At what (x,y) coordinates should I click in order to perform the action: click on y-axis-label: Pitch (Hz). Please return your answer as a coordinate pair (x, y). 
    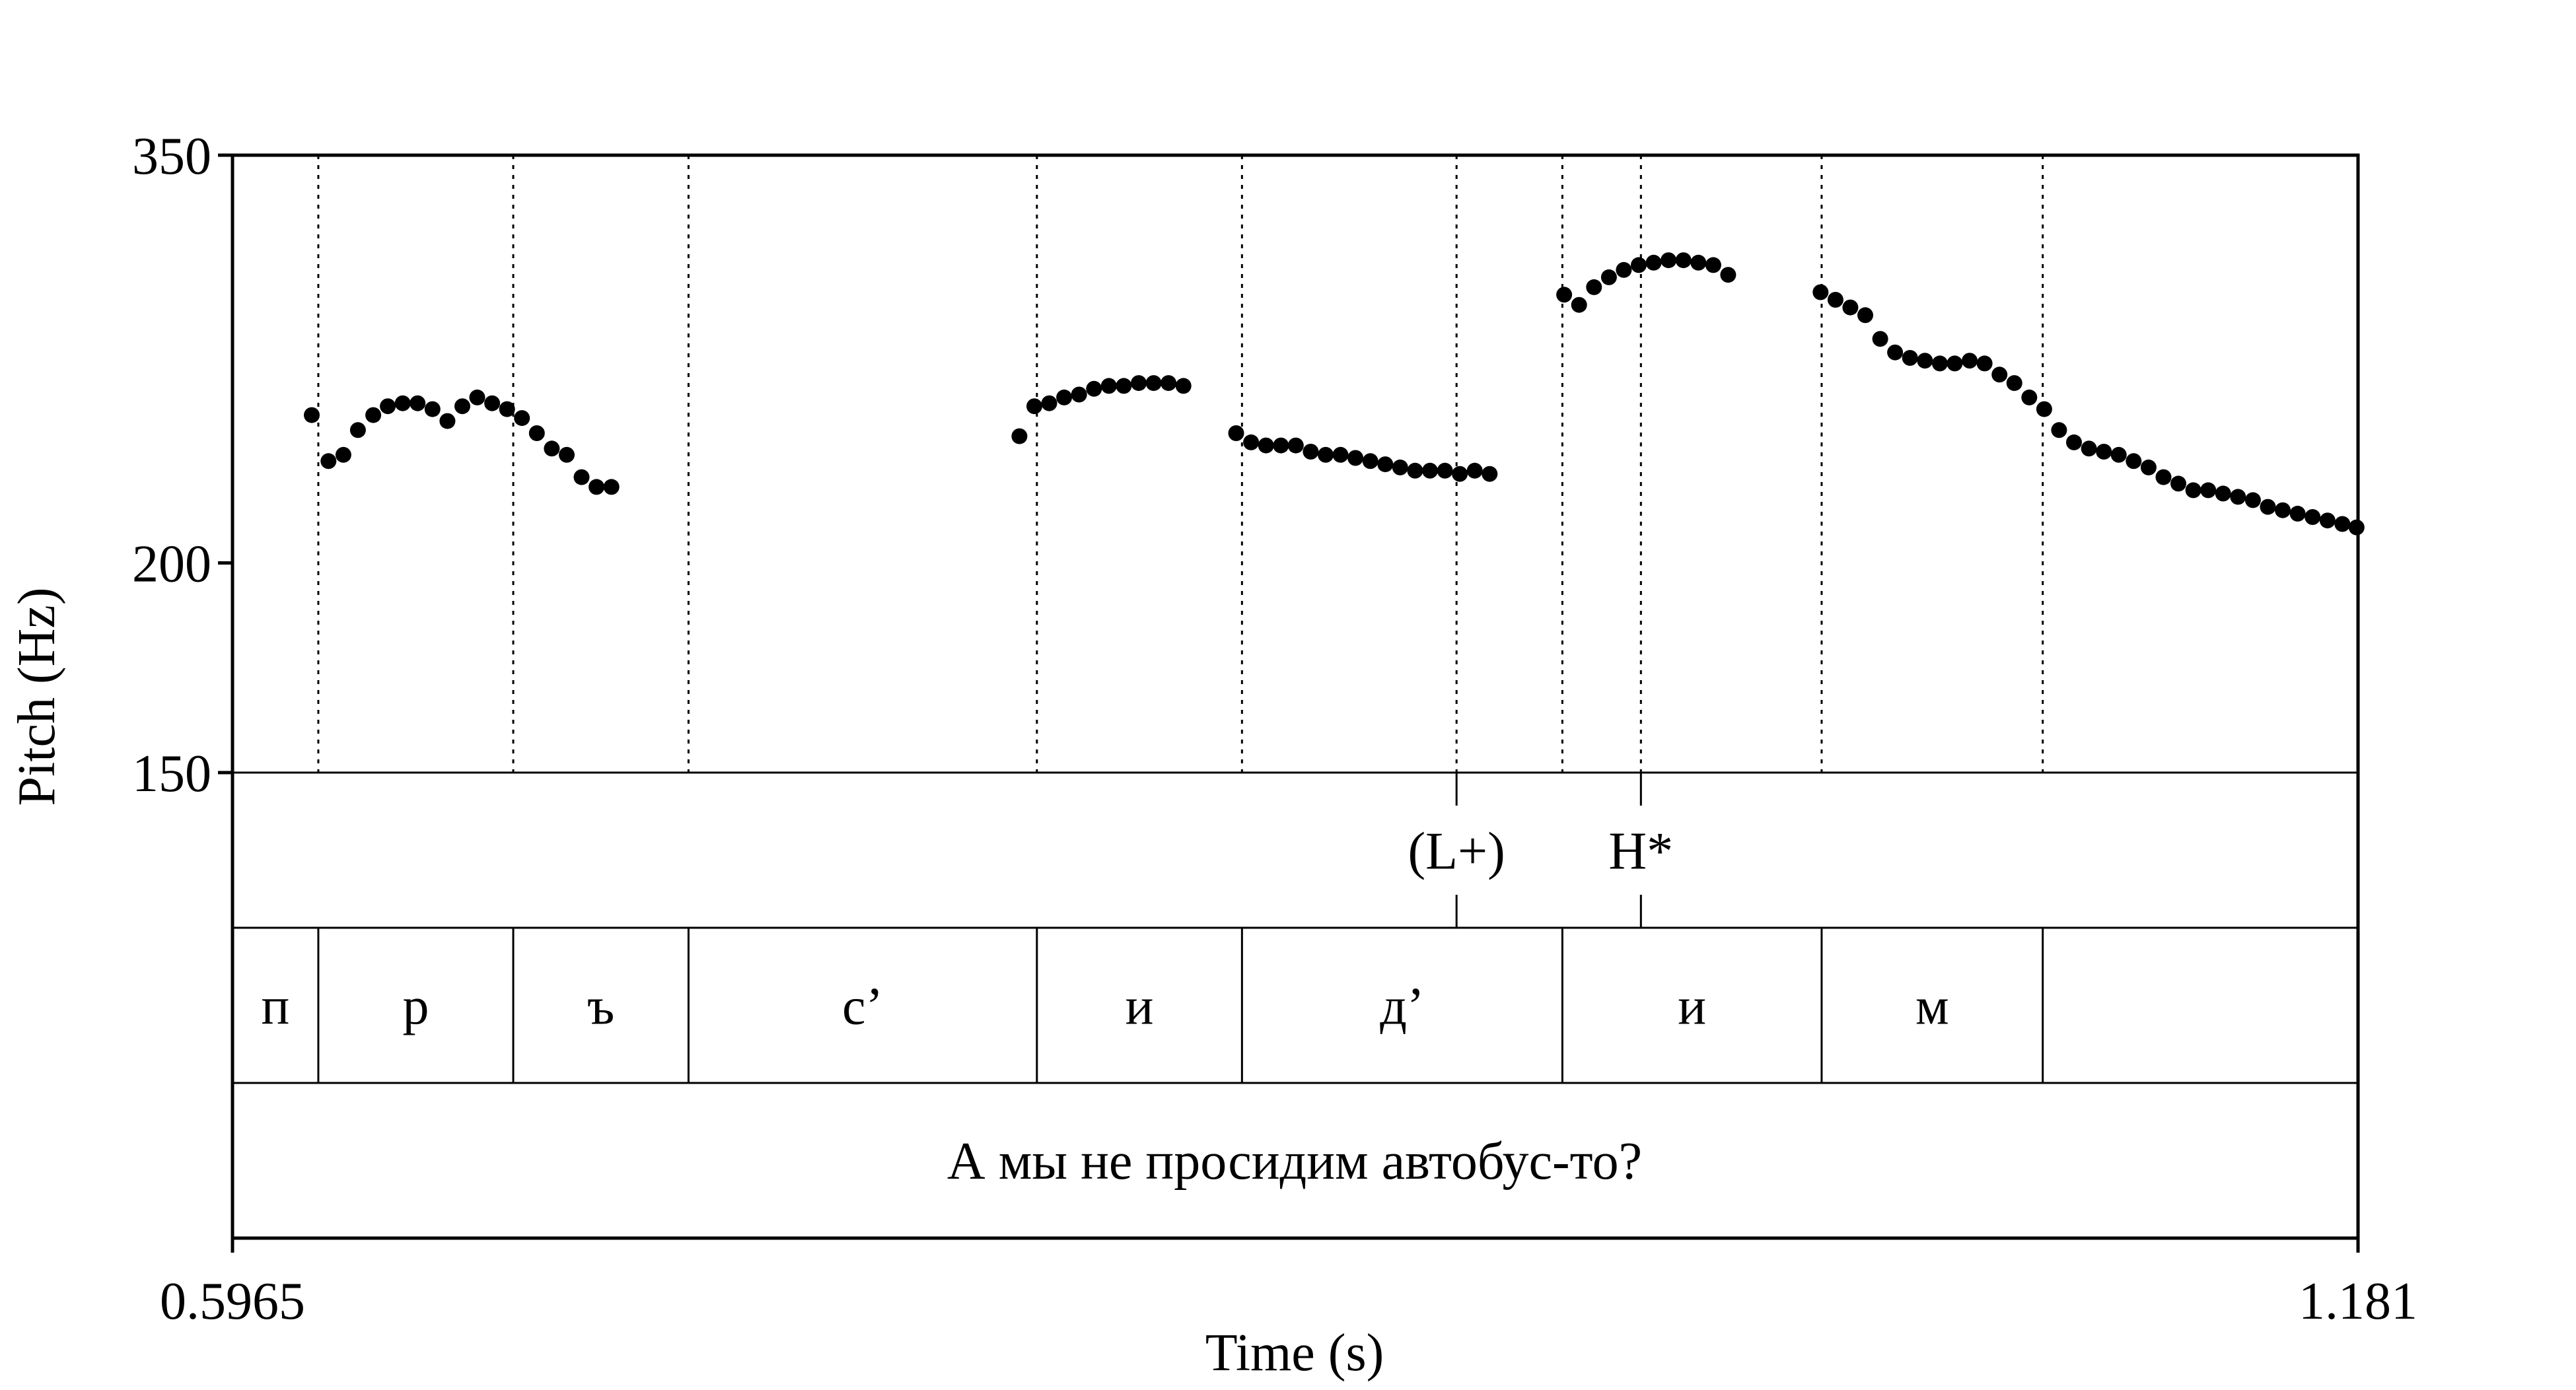
    Looking at the image, I should click on (37, 696).